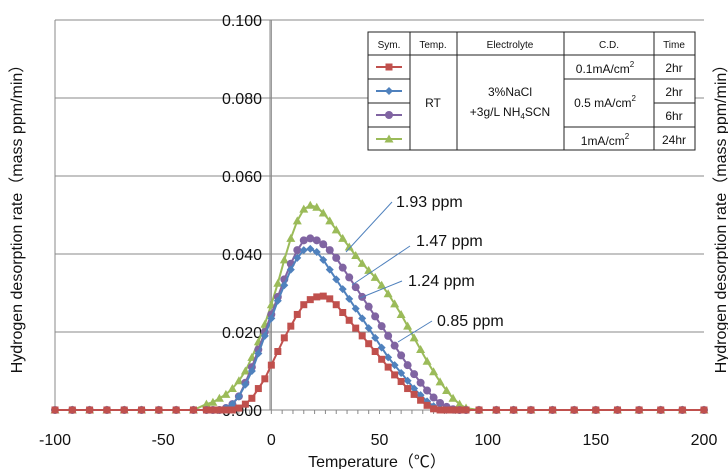  What do you see at coordinates (470, 321) in the screenshot?
I see `annotation-4: 0.85 ppm` at bounding box center [470, 321].